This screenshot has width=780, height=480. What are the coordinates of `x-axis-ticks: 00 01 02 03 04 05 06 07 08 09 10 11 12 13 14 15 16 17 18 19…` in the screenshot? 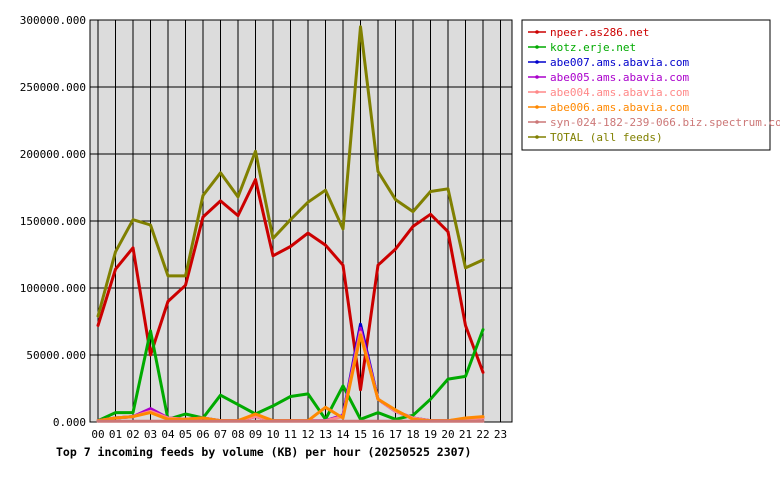 It's located at (299, 434).